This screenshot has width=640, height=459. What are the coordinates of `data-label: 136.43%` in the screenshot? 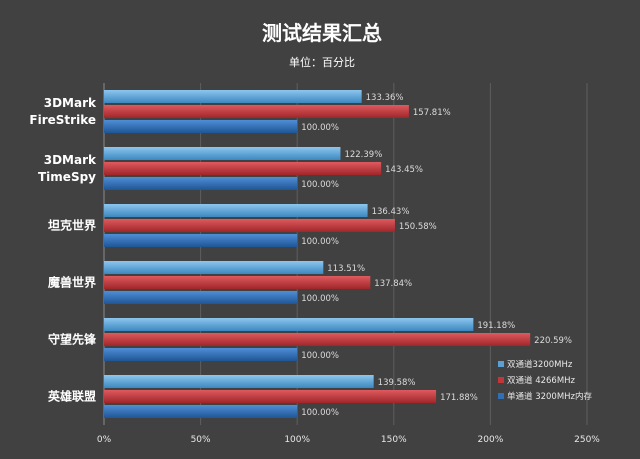 It's located at (391, 212).